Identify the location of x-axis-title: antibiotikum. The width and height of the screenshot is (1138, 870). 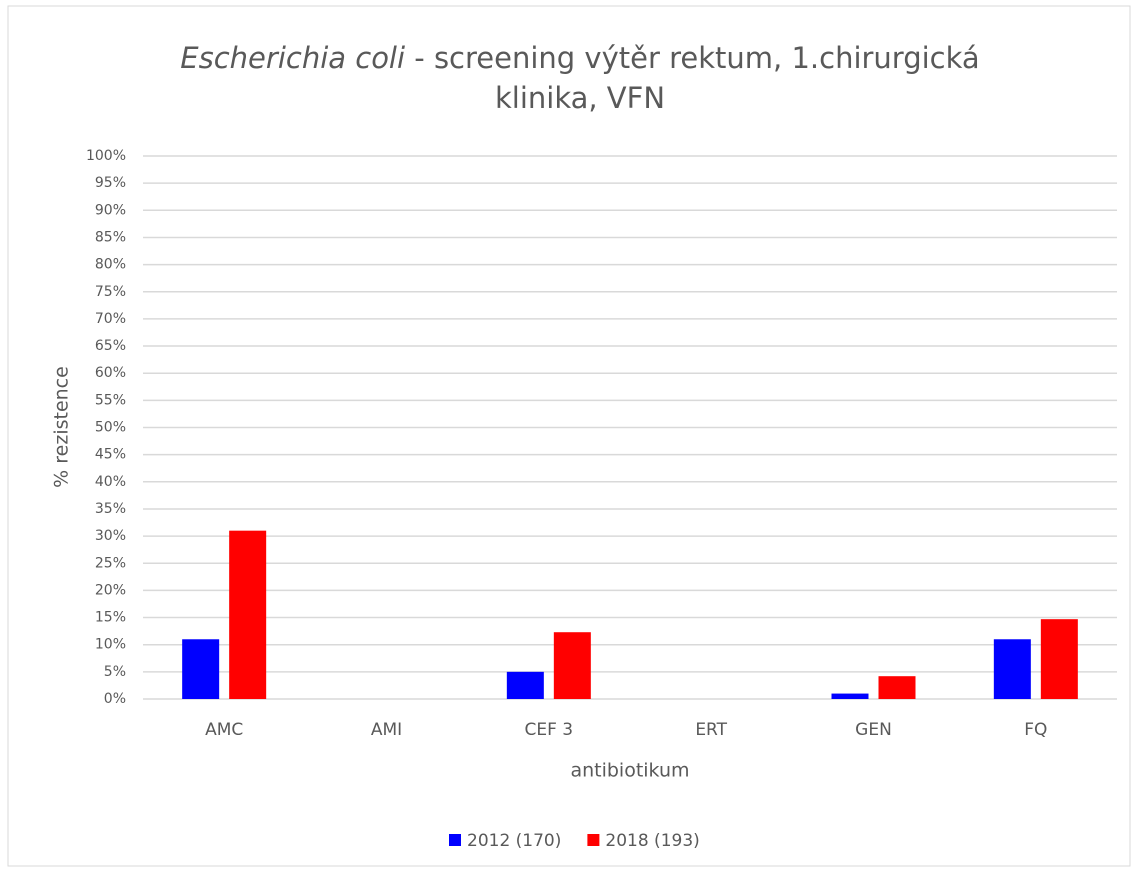
(629, 771).